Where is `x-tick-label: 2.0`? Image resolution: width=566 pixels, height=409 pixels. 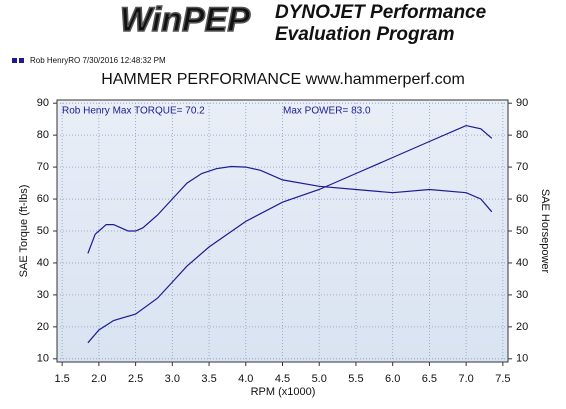
x-tick-label: 2.0 is located at coordinates (98, 379).